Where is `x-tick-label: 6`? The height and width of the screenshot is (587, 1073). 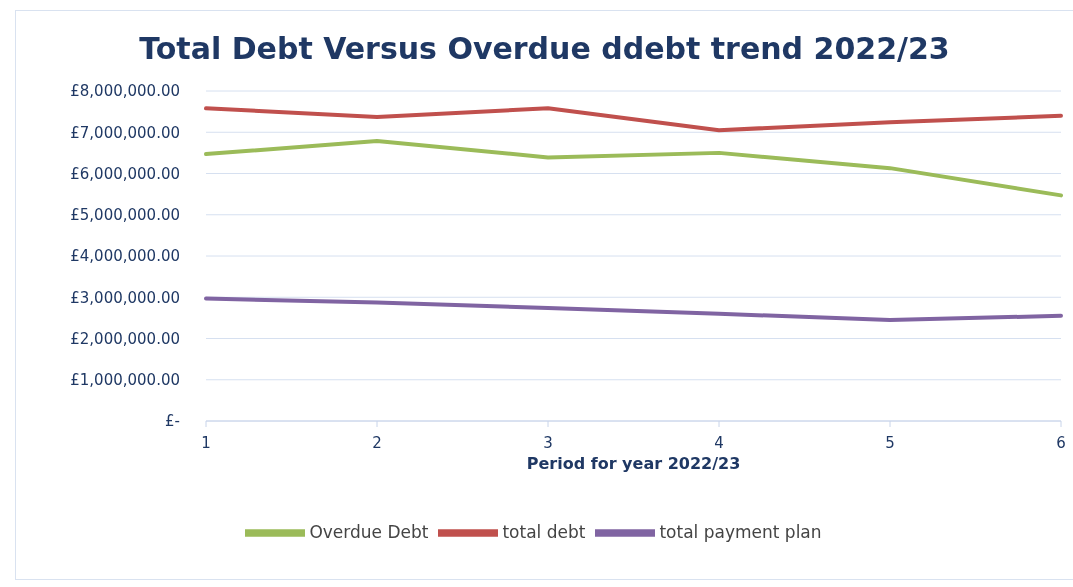 x-tick-label: 6 is located at coordinates (1061, 442).